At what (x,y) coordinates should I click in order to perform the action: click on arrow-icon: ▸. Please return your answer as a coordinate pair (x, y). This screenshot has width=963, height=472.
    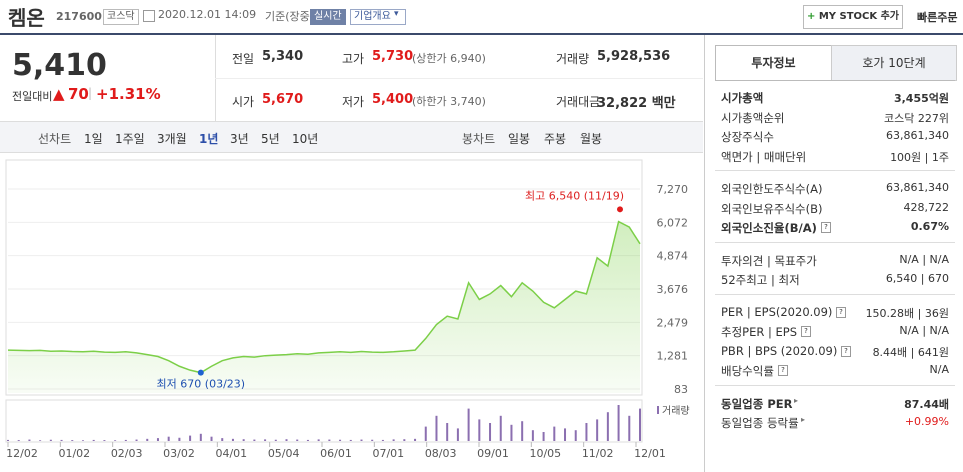
    Looking at the image, I should click on (803, 419).